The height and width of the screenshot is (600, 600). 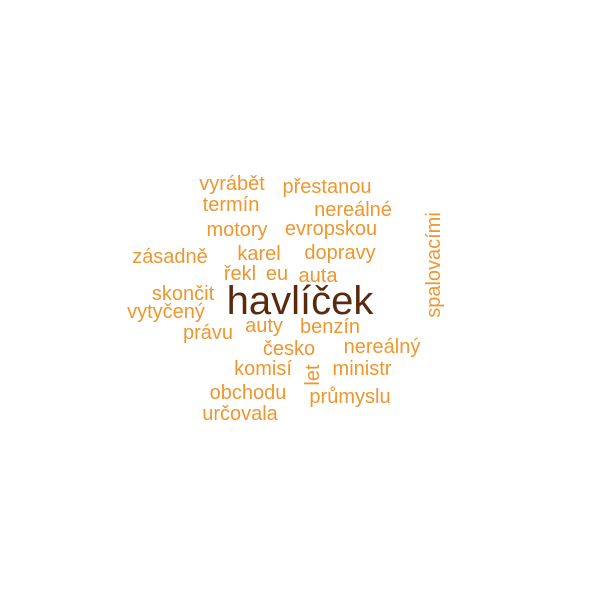 I want to click on word-havlicek: havlíček, so click(x=300, y=301).